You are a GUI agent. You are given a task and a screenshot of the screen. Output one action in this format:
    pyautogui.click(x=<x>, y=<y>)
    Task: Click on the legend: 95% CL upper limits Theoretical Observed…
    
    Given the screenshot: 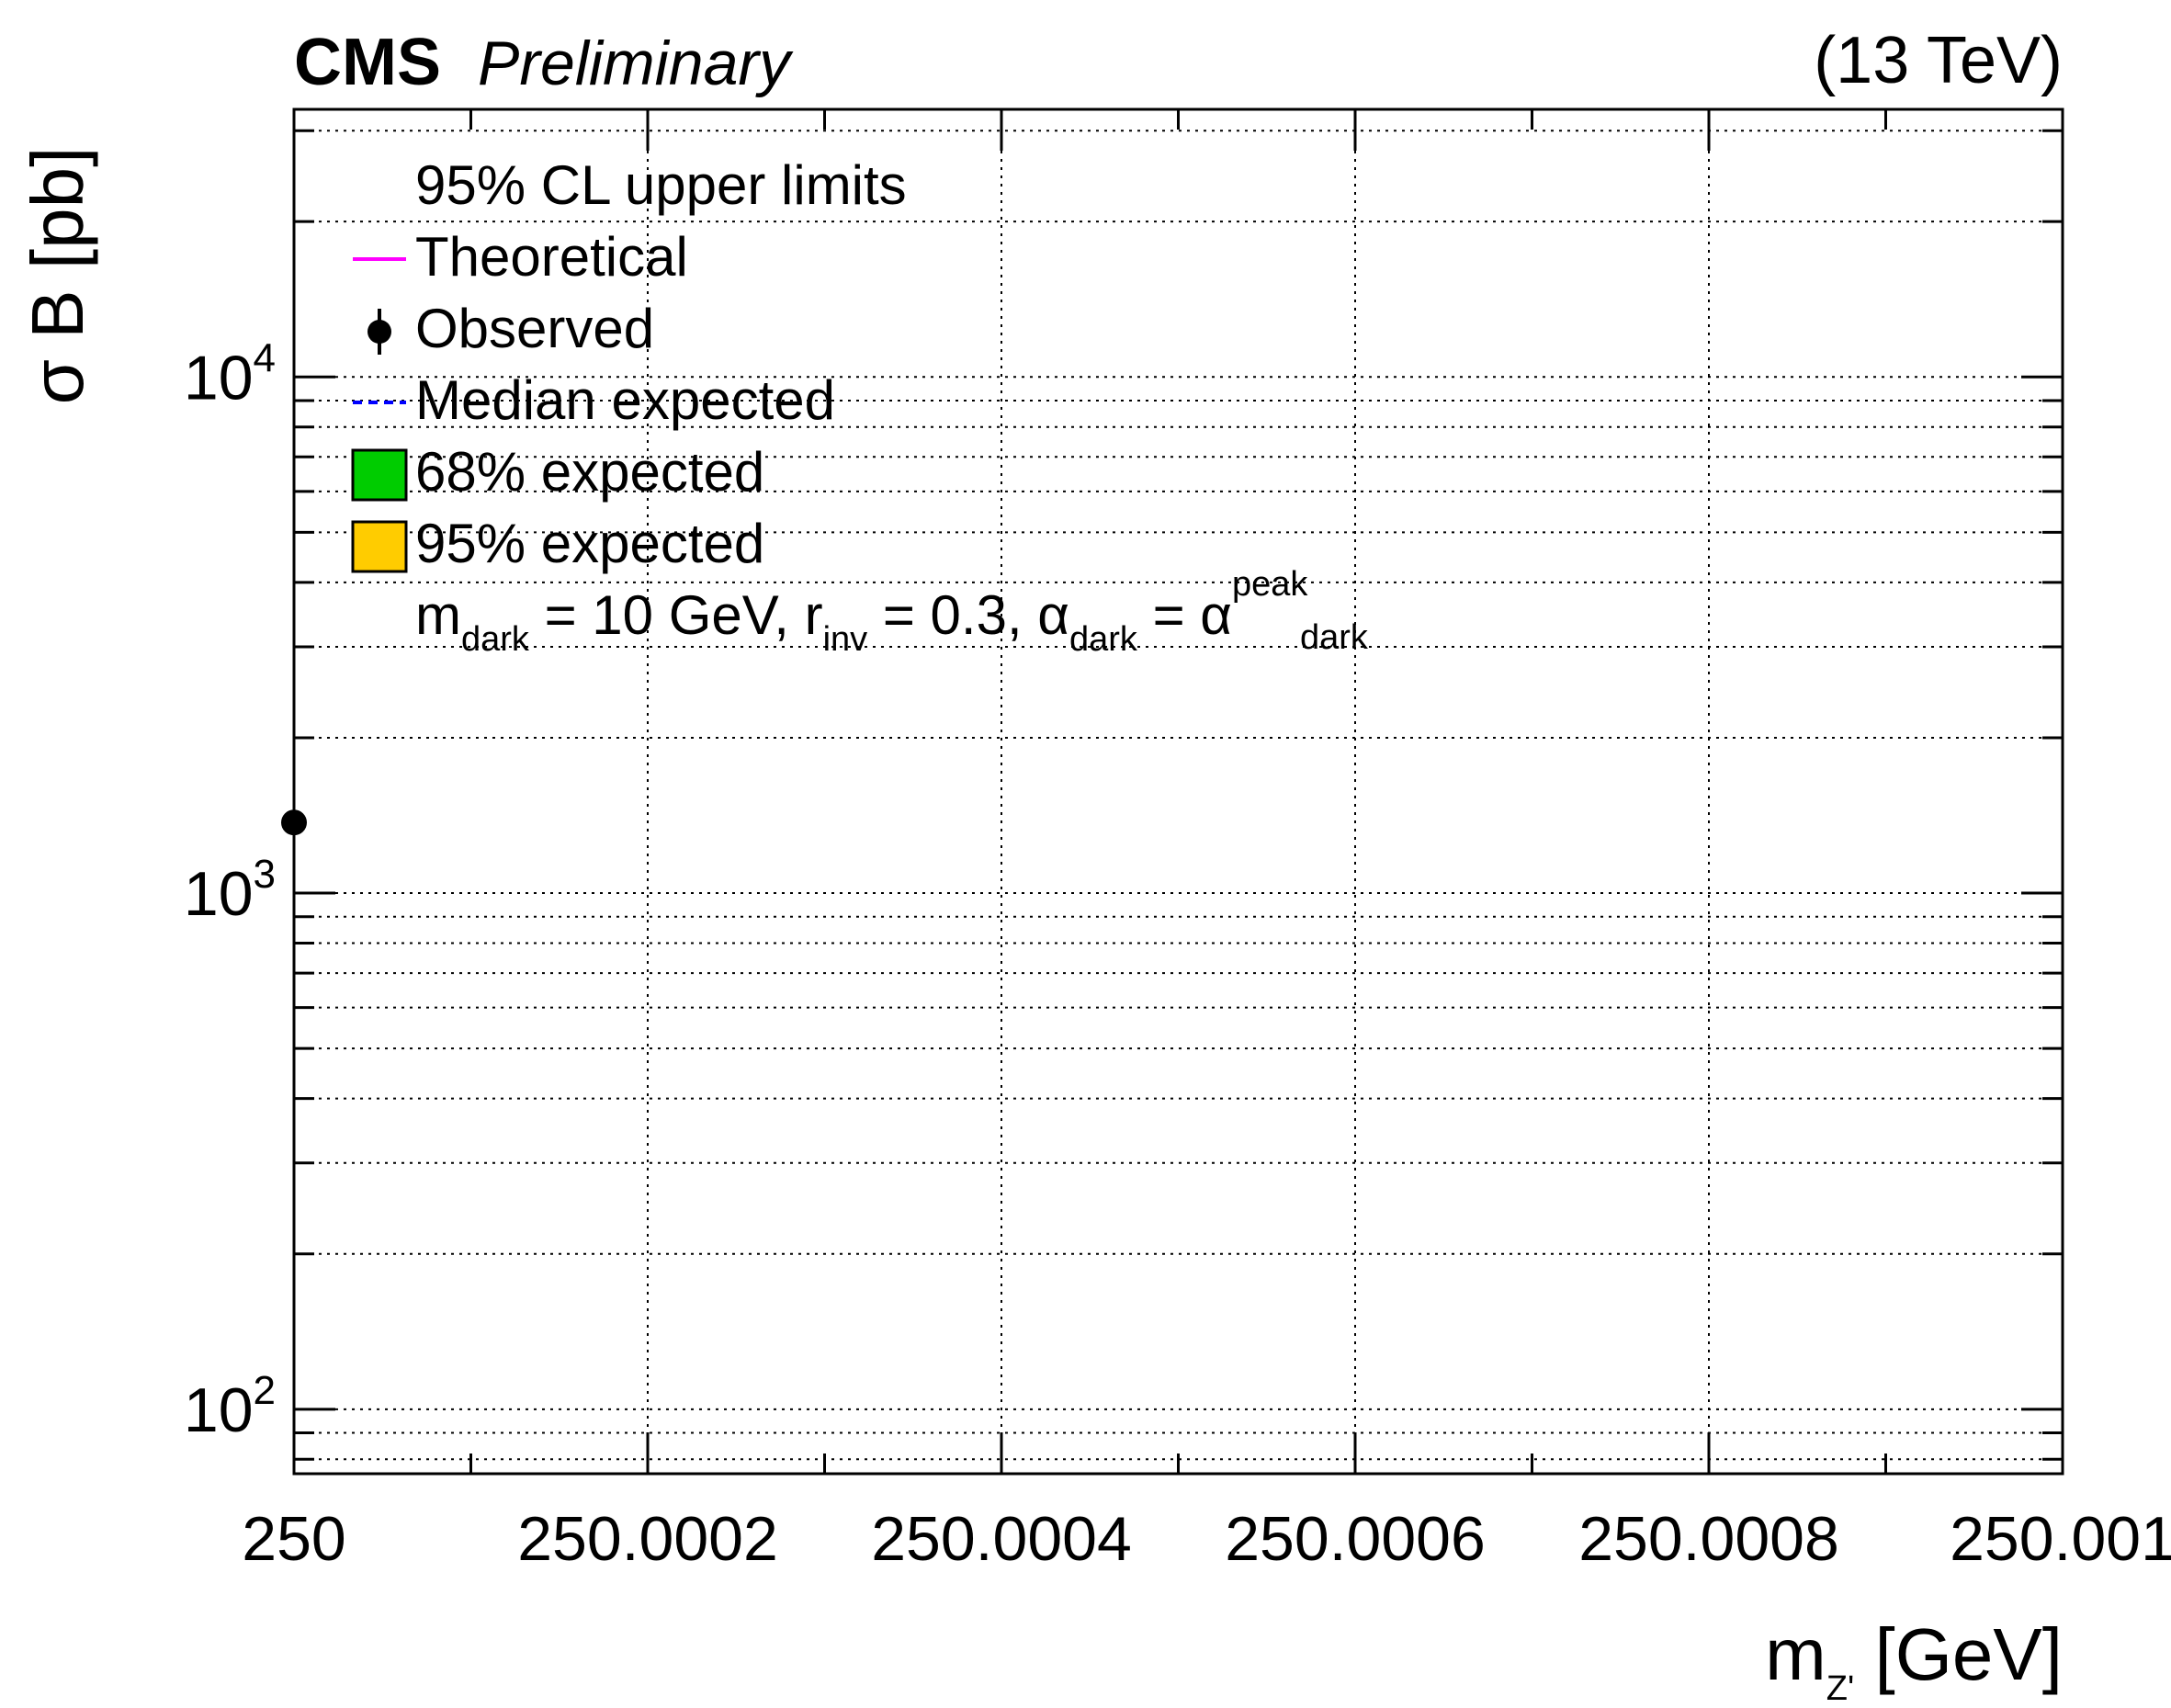 What is the action you would take?
    pyautogui.click(x=860, y=407)
    